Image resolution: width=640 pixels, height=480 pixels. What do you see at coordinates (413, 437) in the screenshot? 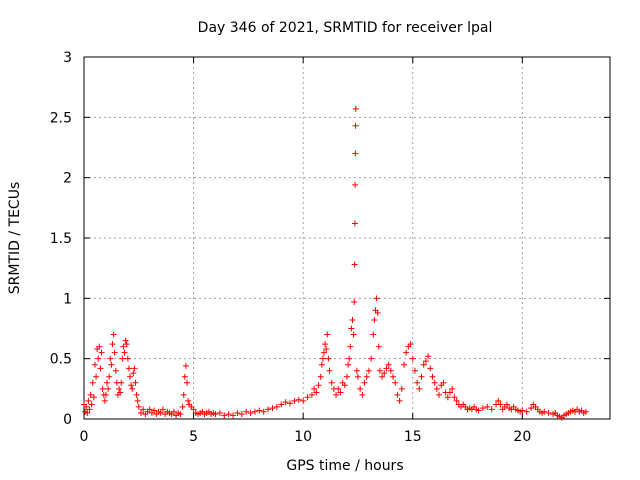
I see `x-tick-label: 15` at bounding box center [413, 437].